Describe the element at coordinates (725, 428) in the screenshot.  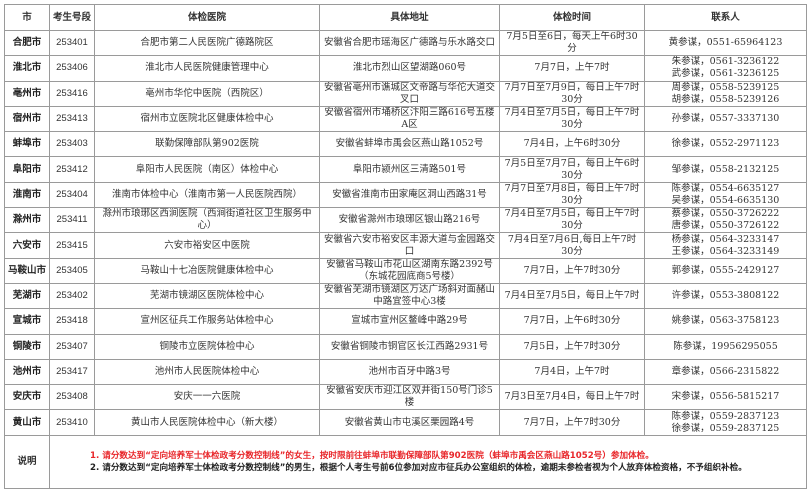
I see `contact-entry: 徐参谋，0559-2837125` at that location.